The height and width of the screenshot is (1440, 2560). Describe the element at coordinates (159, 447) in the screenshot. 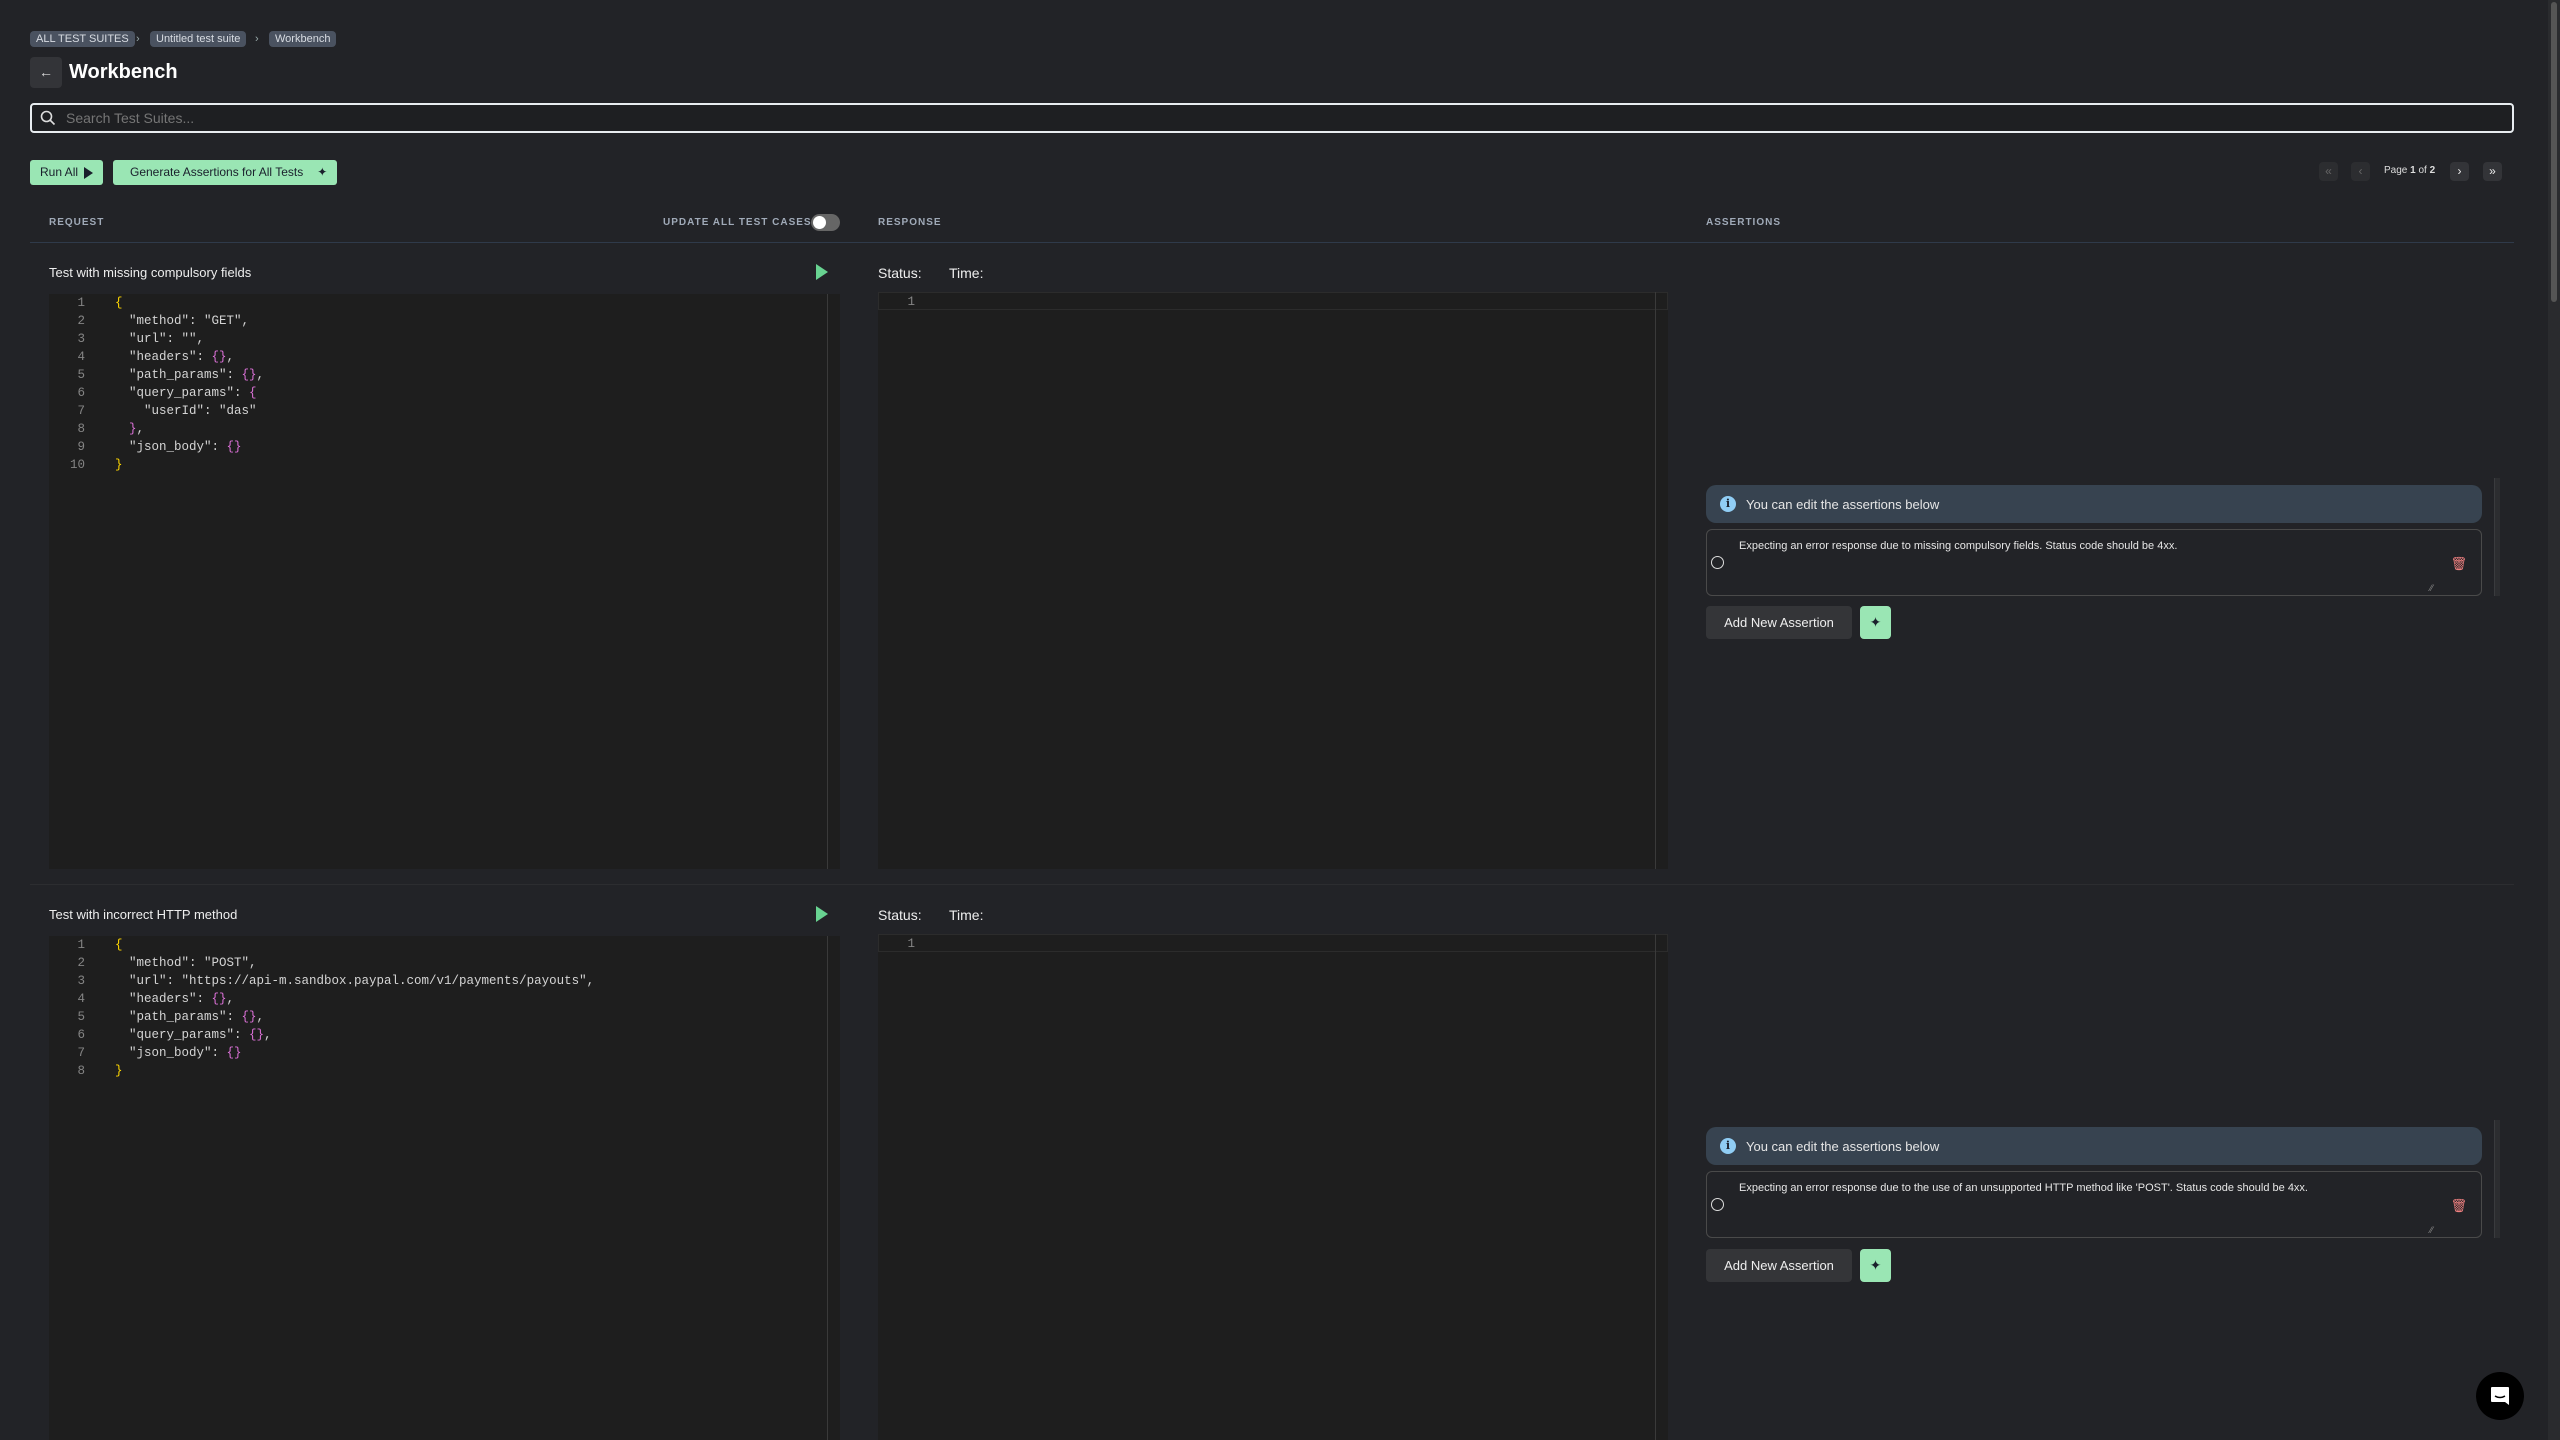

I see `code-line: 9 "json_body": {}` at that location.